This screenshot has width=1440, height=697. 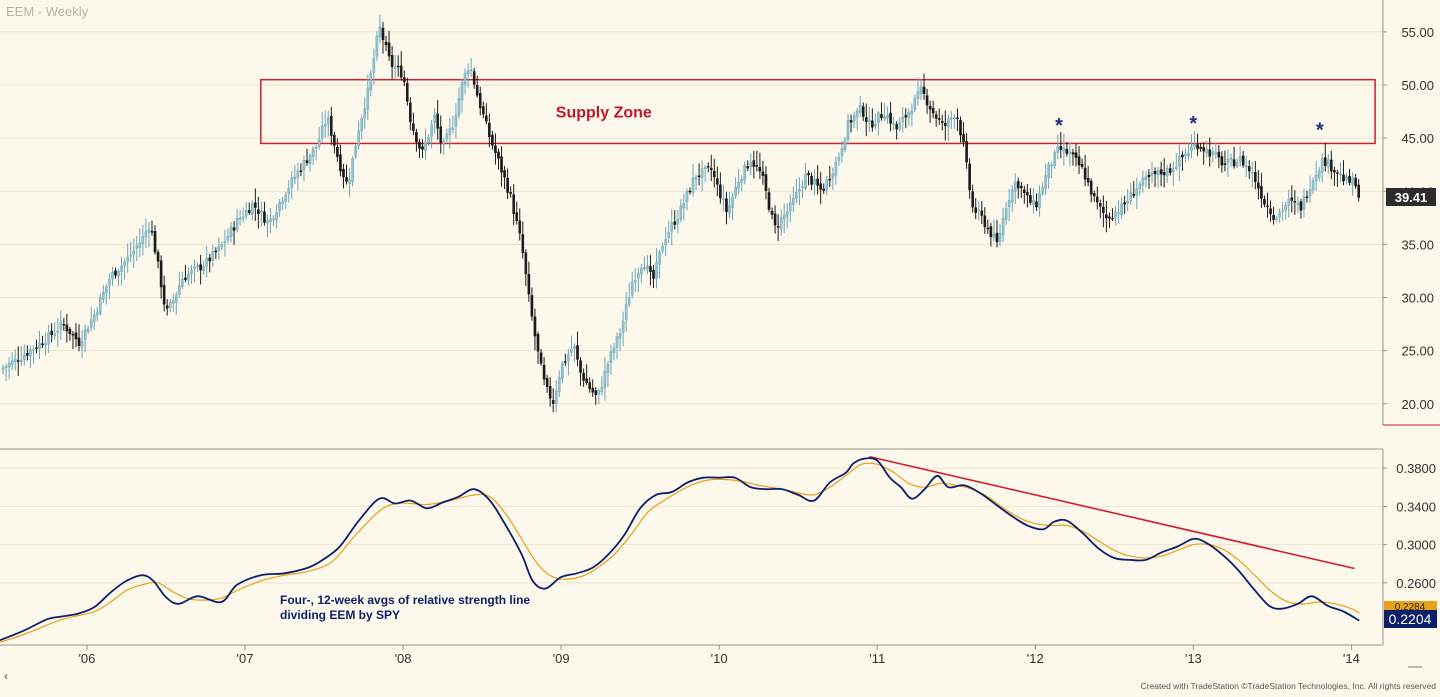 I want to click on price-tick-label: 30.00, so click(x=1417, y=298).